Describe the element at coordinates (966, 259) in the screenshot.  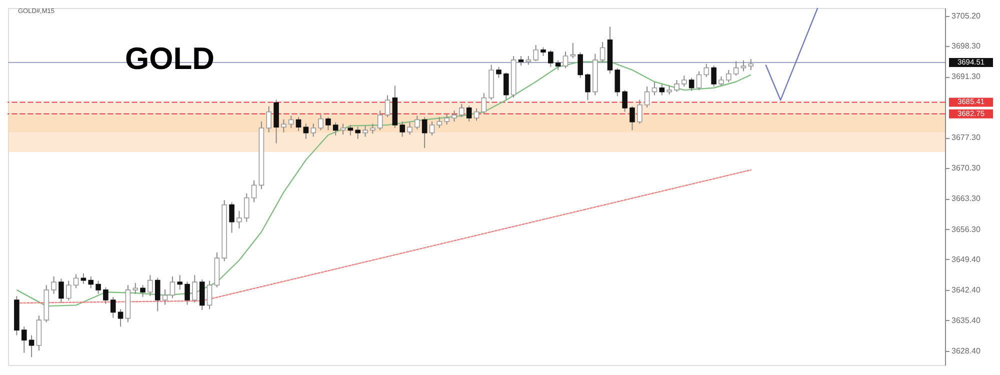
I see `y-tick-label: 3649.40` at that location.